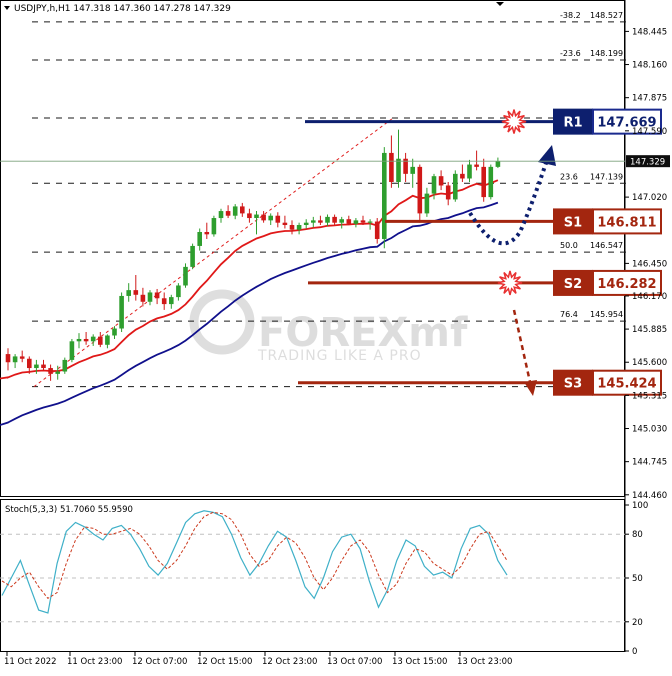  What do you see at coordinates (500, 4) in the screenshot?
I see `scroll-marker-icon` at bounding box center [500, 4].